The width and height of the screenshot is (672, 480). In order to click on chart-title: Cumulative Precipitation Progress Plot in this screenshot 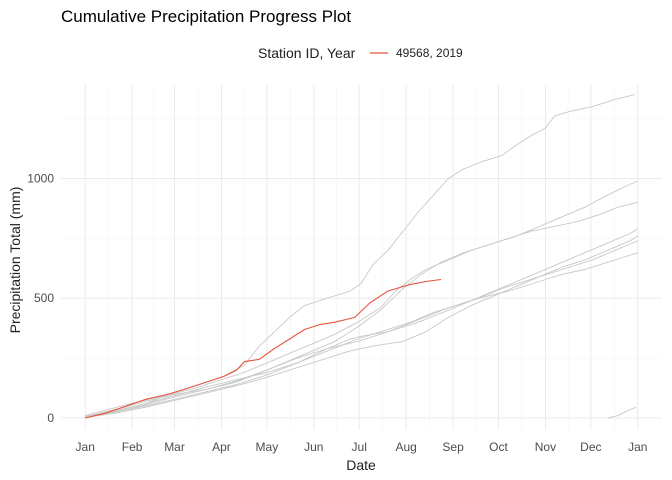, I will do `click(206, 16)`.